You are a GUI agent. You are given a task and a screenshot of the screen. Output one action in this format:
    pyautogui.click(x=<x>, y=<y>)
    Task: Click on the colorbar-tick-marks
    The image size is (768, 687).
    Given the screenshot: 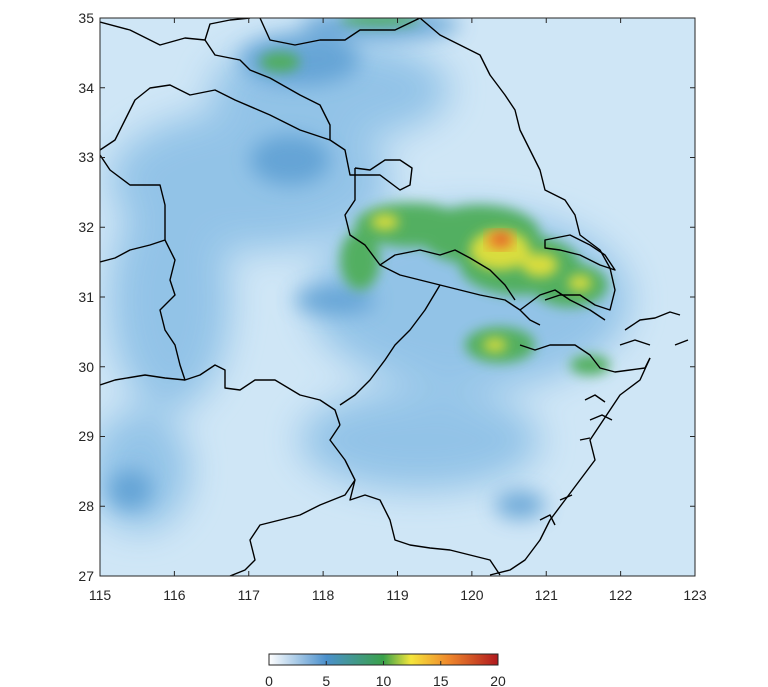 What is the action you would take?
    pyautogui.click(x=383, y=663)
    